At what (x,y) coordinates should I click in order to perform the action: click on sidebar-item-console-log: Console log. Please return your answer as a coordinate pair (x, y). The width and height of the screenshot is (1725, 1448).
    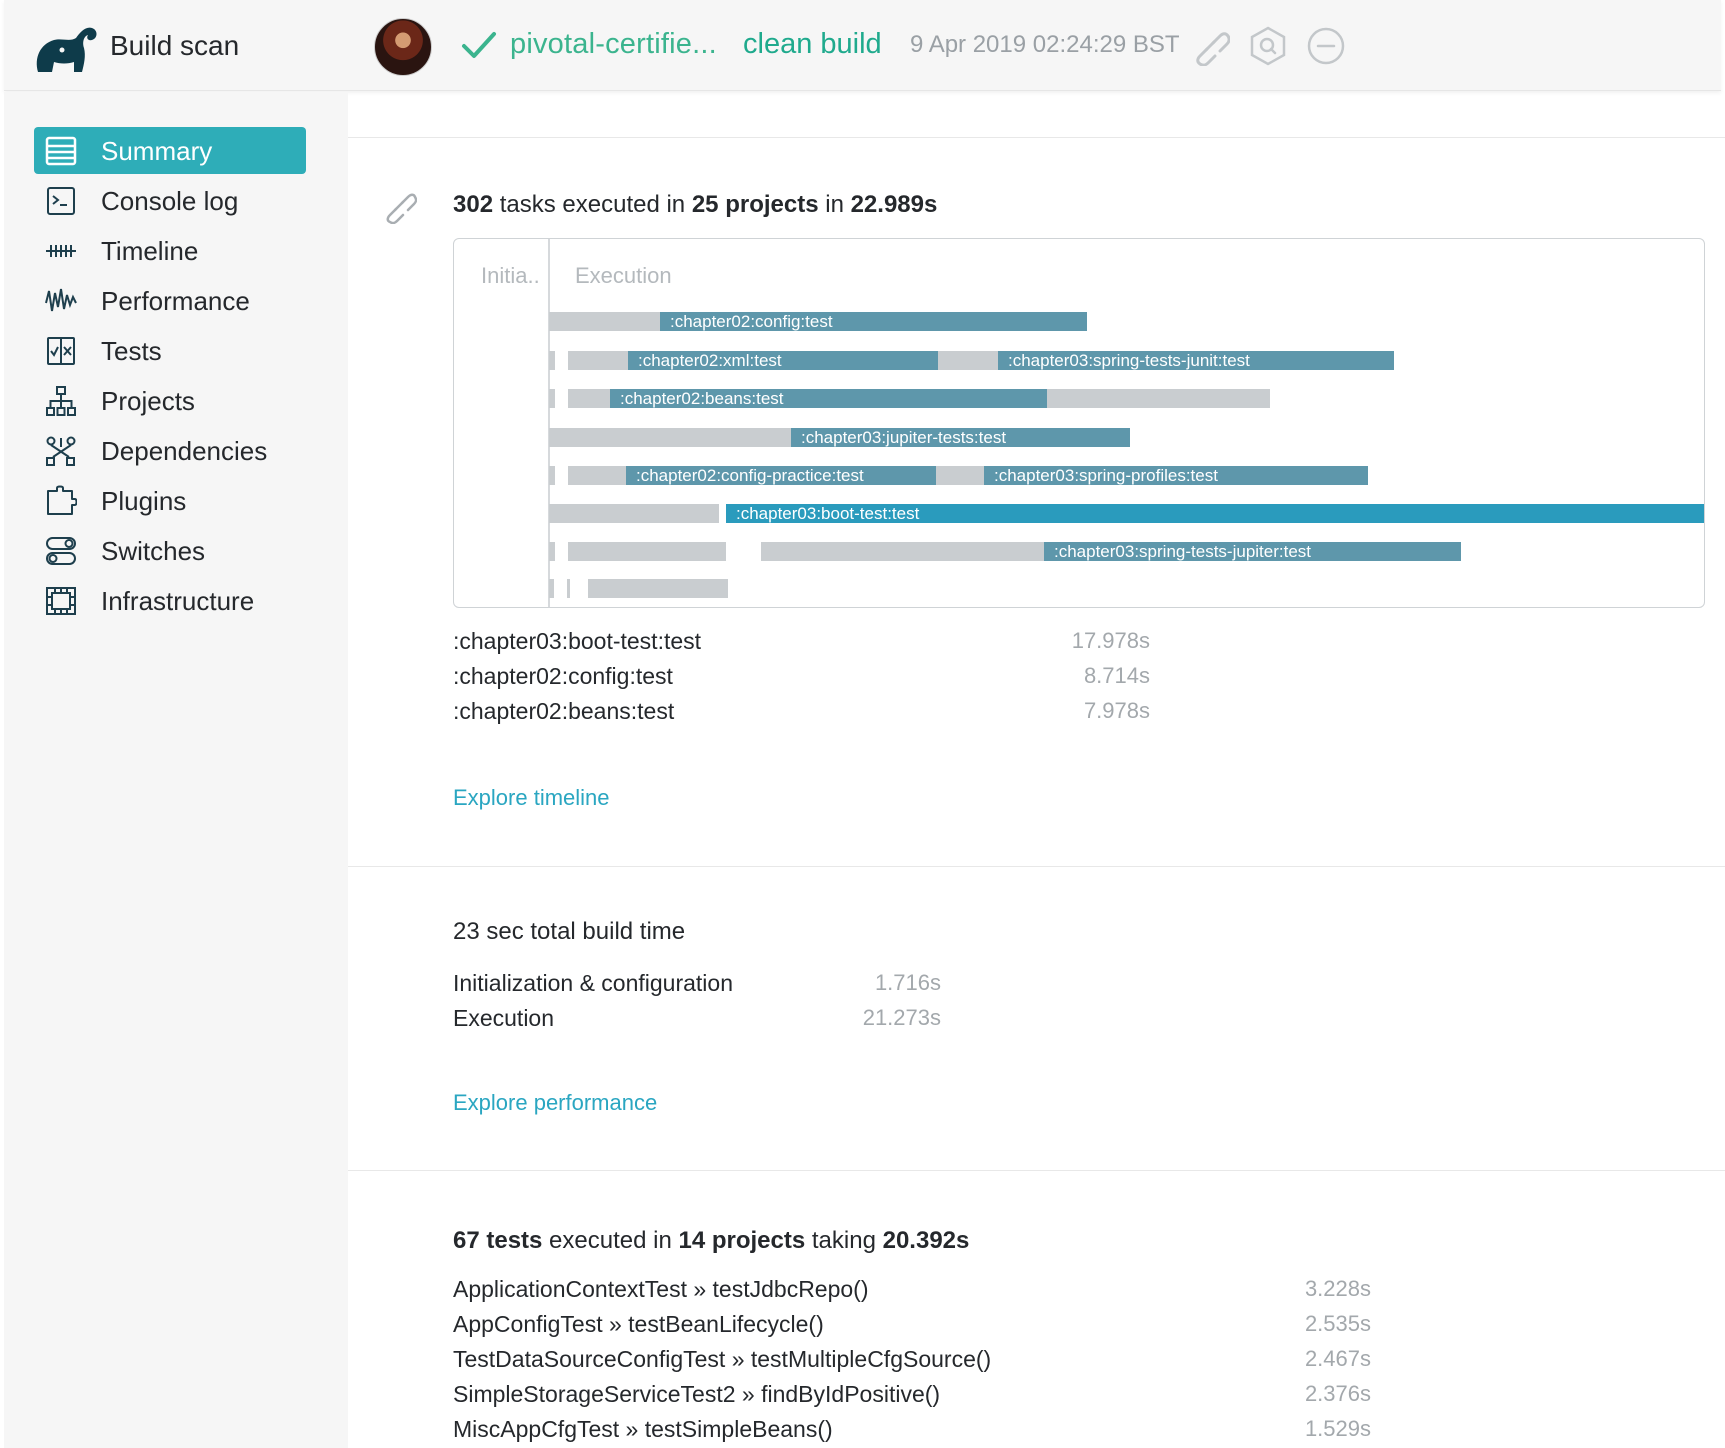
    Looking at the image, I should click on (170, 200).